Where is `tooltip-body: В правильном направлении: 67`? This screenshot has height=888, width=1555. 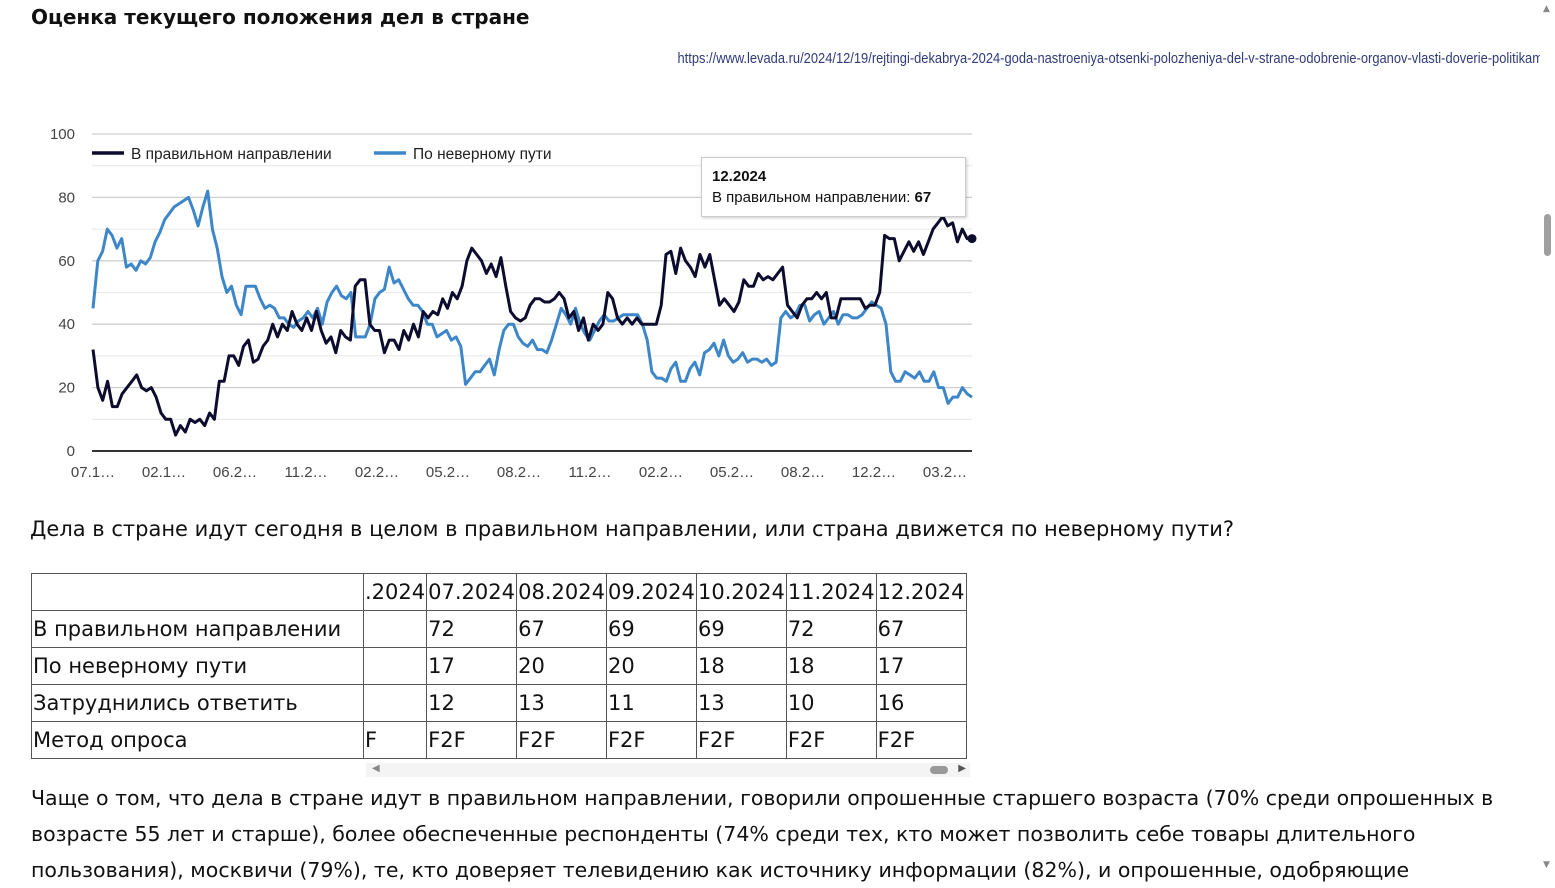
tooltip-body: В правильном направлении: 67 is located at coordinates (821, 197).